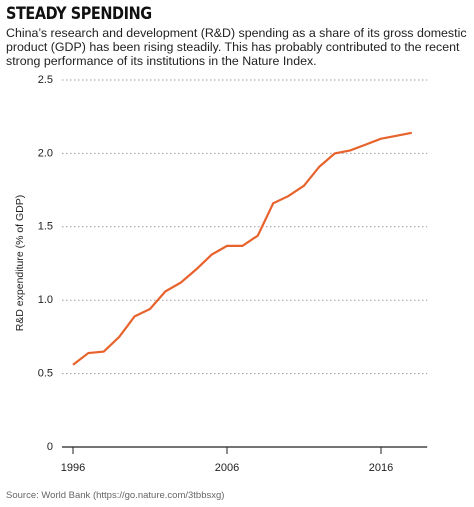 The height and width of the screenshot is (507, 474). I want to click on chart-title: STEADY SPENDING, so click(79, 14).